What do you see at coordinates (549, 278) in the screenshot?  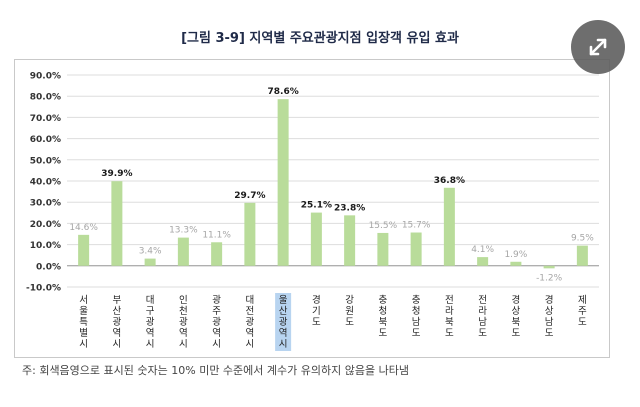 I see `data-label: -1.2%` at bounding box center [549, 278].